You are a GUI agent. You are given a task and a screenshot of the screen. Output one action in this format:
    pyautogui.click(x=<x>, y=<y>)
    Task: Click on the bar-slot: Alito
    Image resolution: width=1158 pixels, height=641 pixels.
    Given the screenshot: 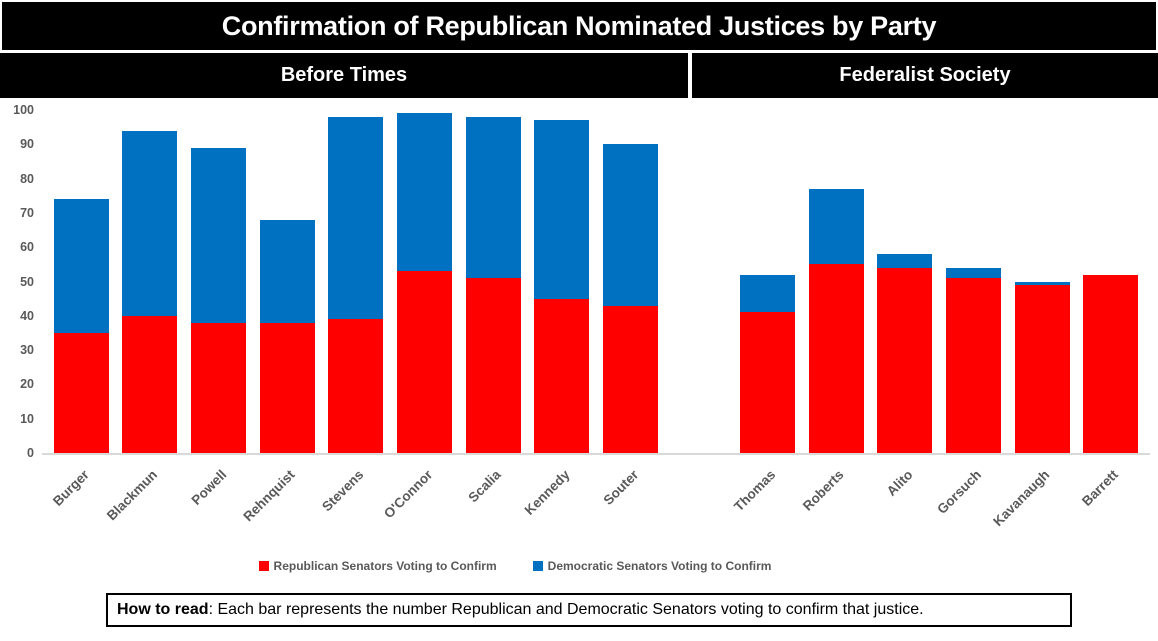 What is the action you would take?
    pyautogui.click(x=905, y=304)
    